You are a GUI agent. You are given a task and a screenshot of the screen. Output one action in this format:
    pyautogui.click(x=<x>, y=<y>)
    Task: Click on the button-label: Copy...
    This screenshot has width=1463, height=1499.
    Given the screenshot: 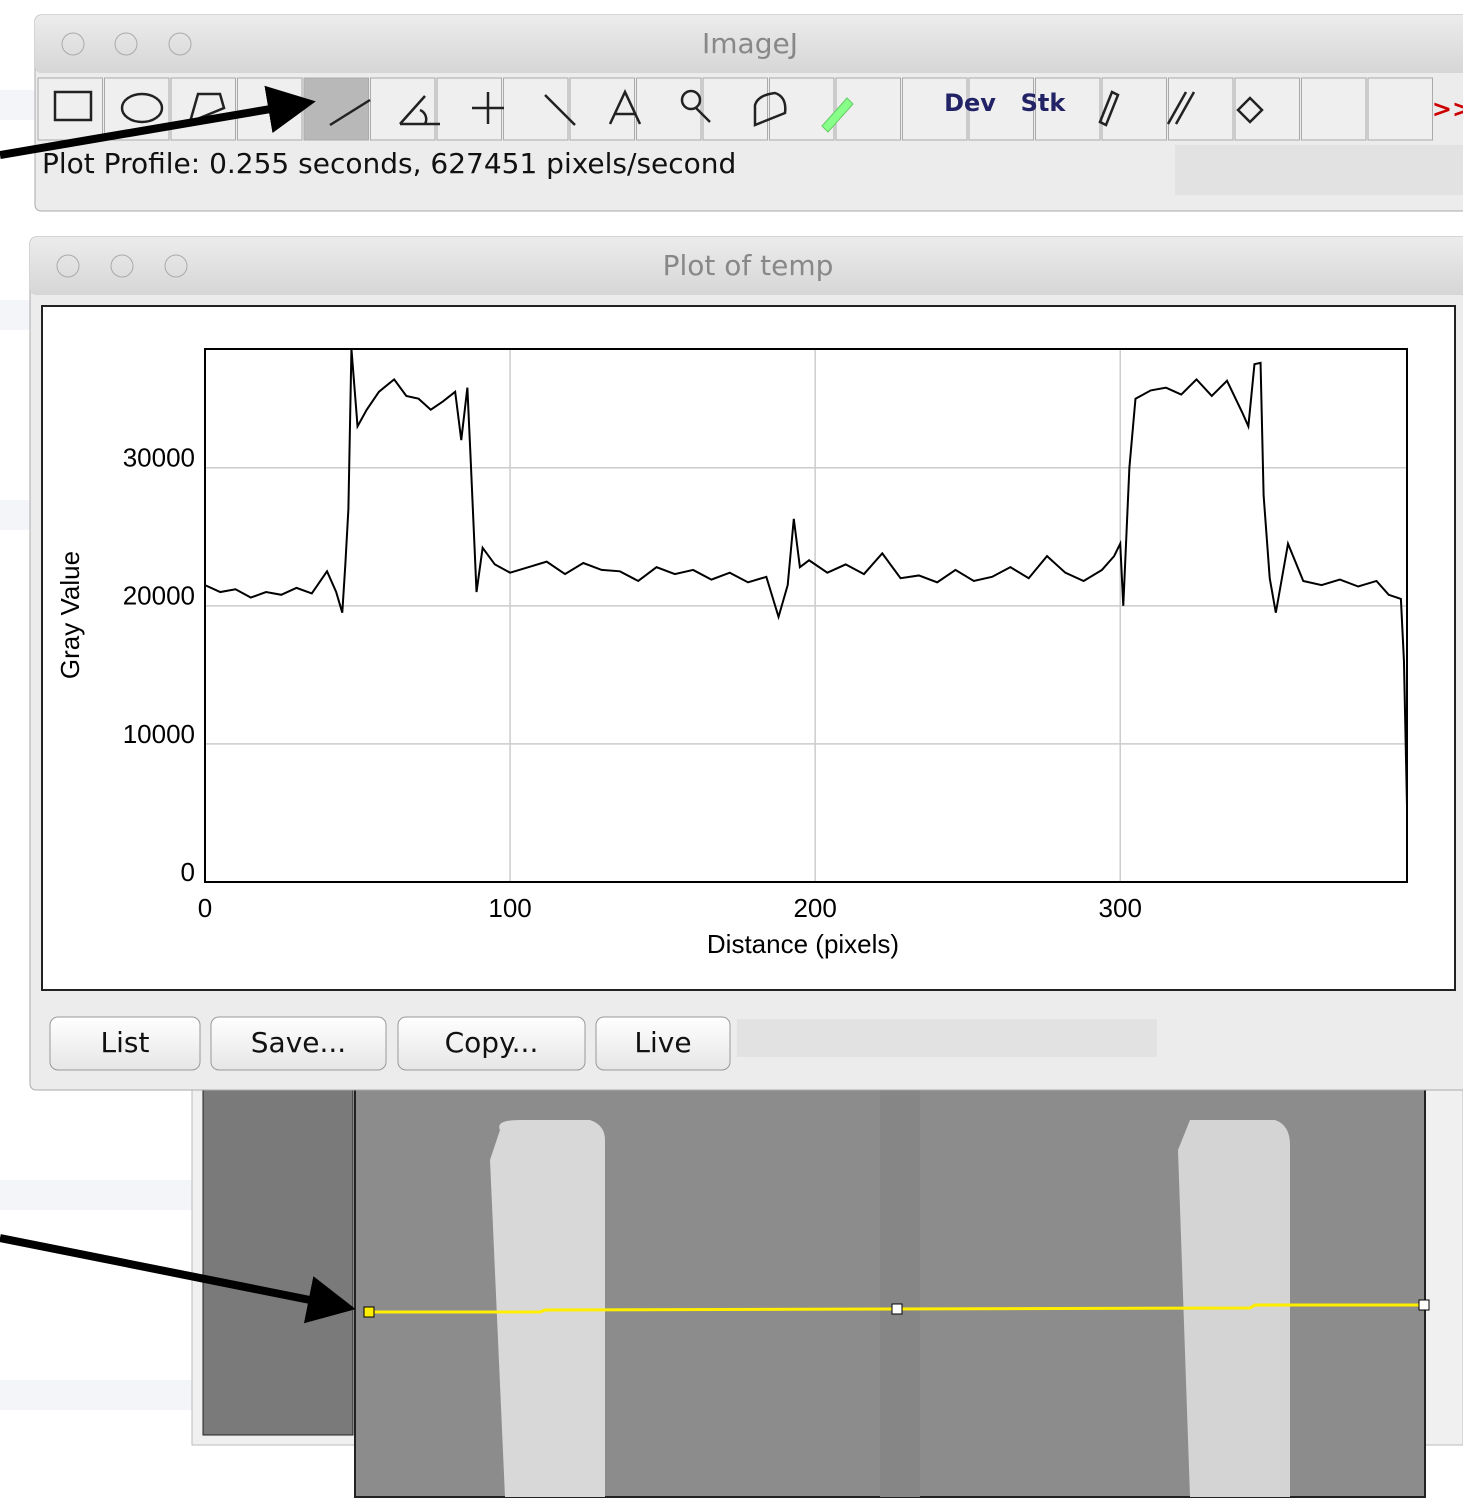 What is the action you would take?
    pyautogui.click(x=492, y=1042)
    